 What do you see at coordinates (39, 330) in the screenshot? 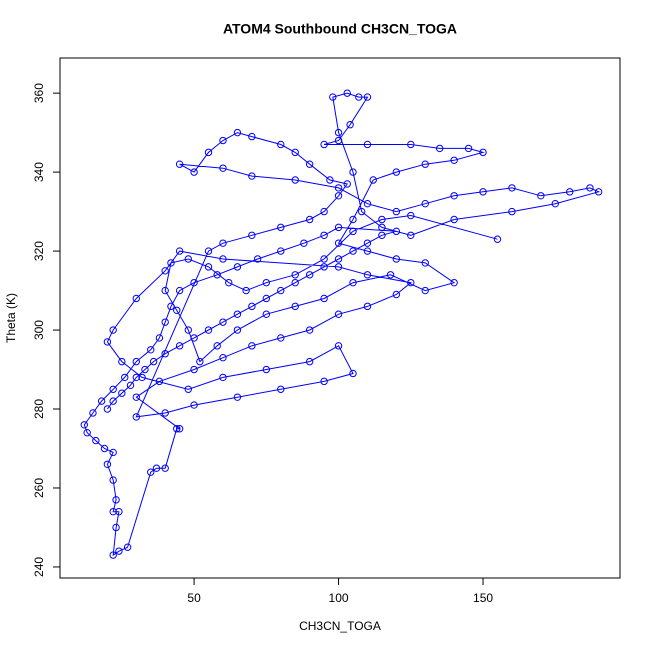
I see `y-tick-label: 300` at bounding box center [39, 330].